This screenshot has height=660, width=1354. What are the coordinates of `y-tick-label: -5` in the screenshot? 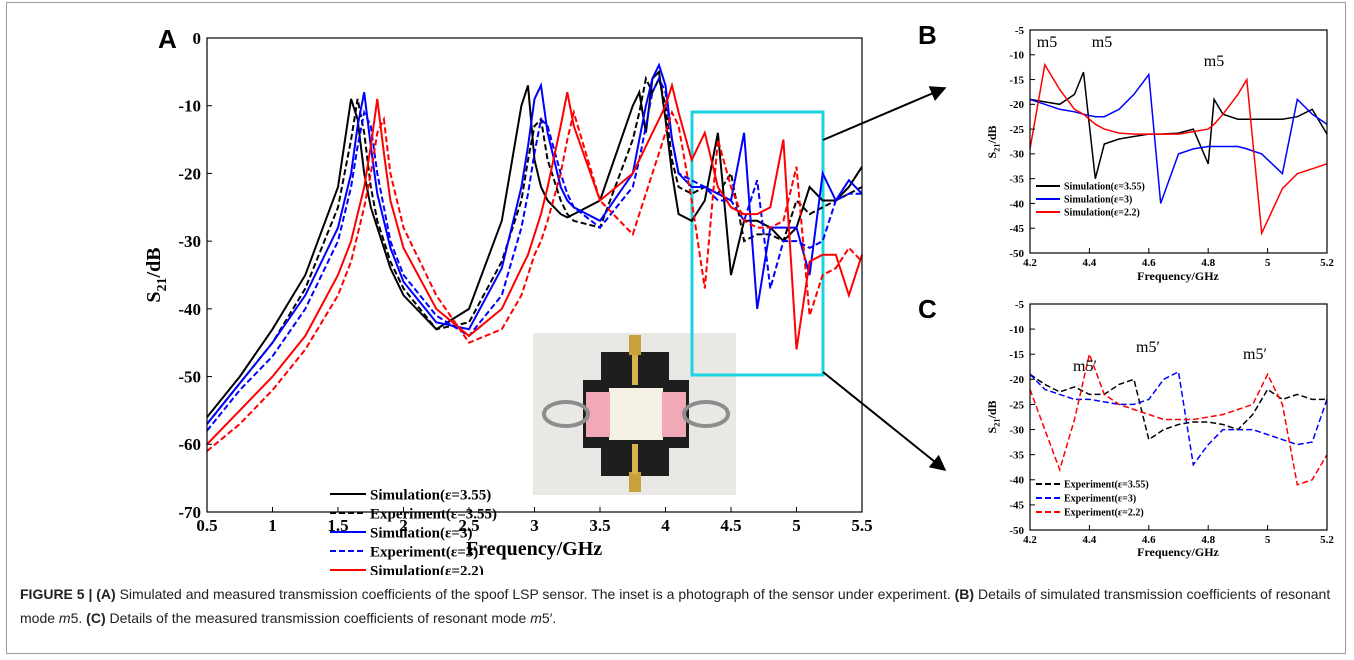 It's located at (1020, 305).